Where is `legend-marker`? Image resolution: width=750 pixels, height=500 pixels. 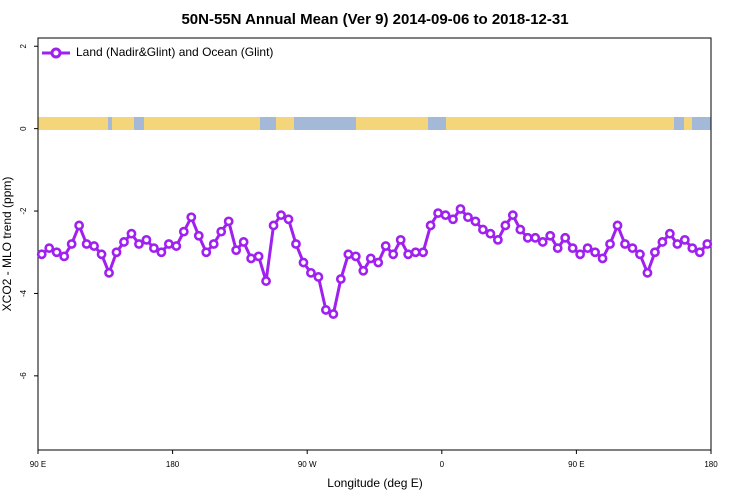
legend-marker is located at coordinates (56, 53).